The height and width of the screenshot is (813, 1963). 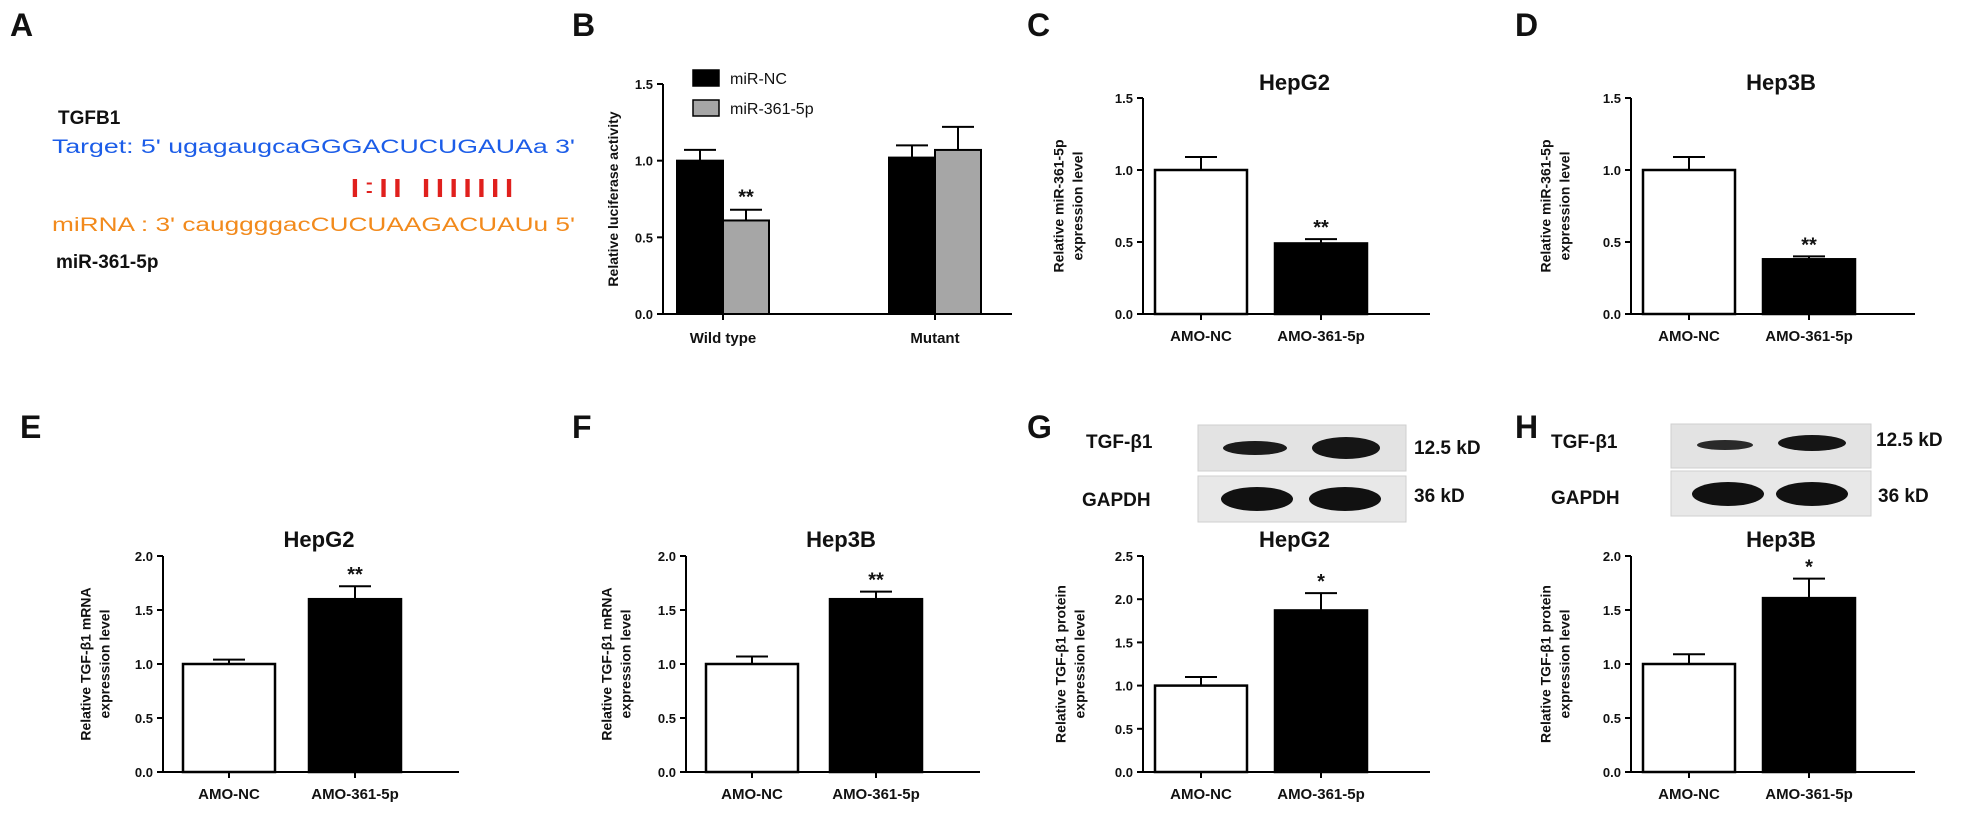 What do you see at coordinates (1526, 427) in the screenshot?
I see `panel-letter-h: H` at bounding box center [1526, 427].